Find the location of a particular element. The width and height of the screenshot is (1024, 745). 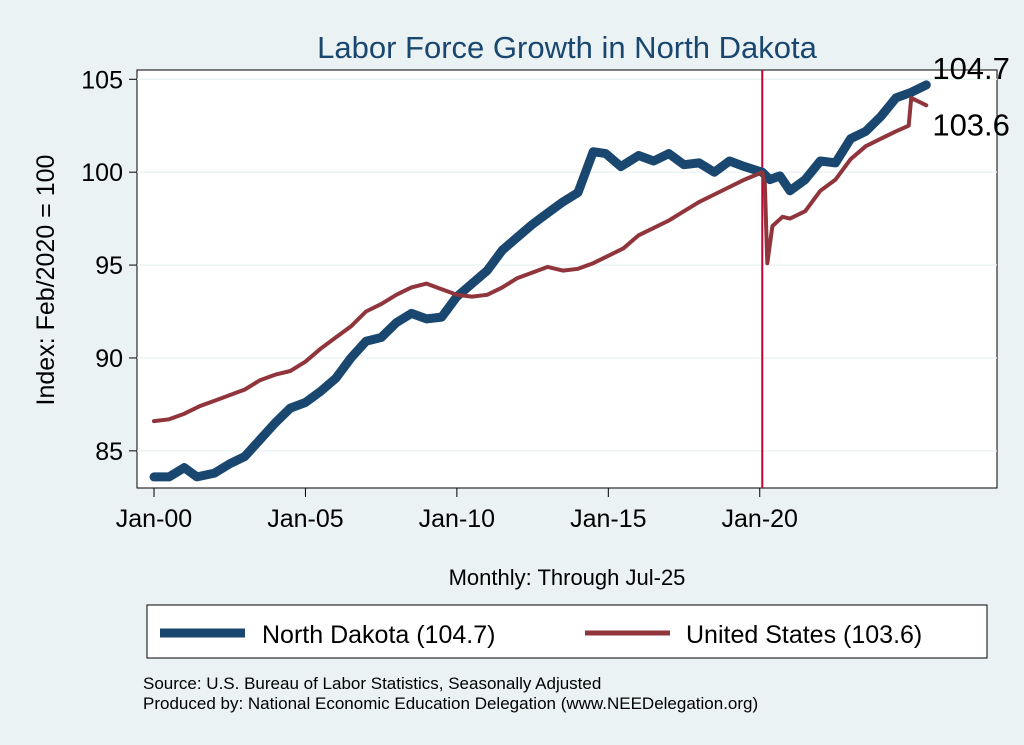

y-tick-label-90: 90 is located at coordinates (109, 359).